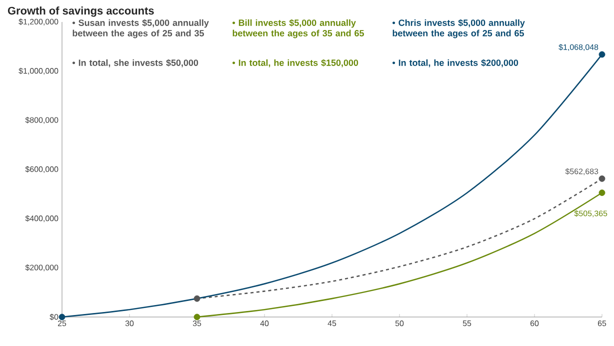 Image resolution: width=614 pixels, height=346 pixels. What do you see at coordinates (295, 63) in the screenshot?
I see `annotation: • In total, he invests $150,000` at bounding box center [295, 63].